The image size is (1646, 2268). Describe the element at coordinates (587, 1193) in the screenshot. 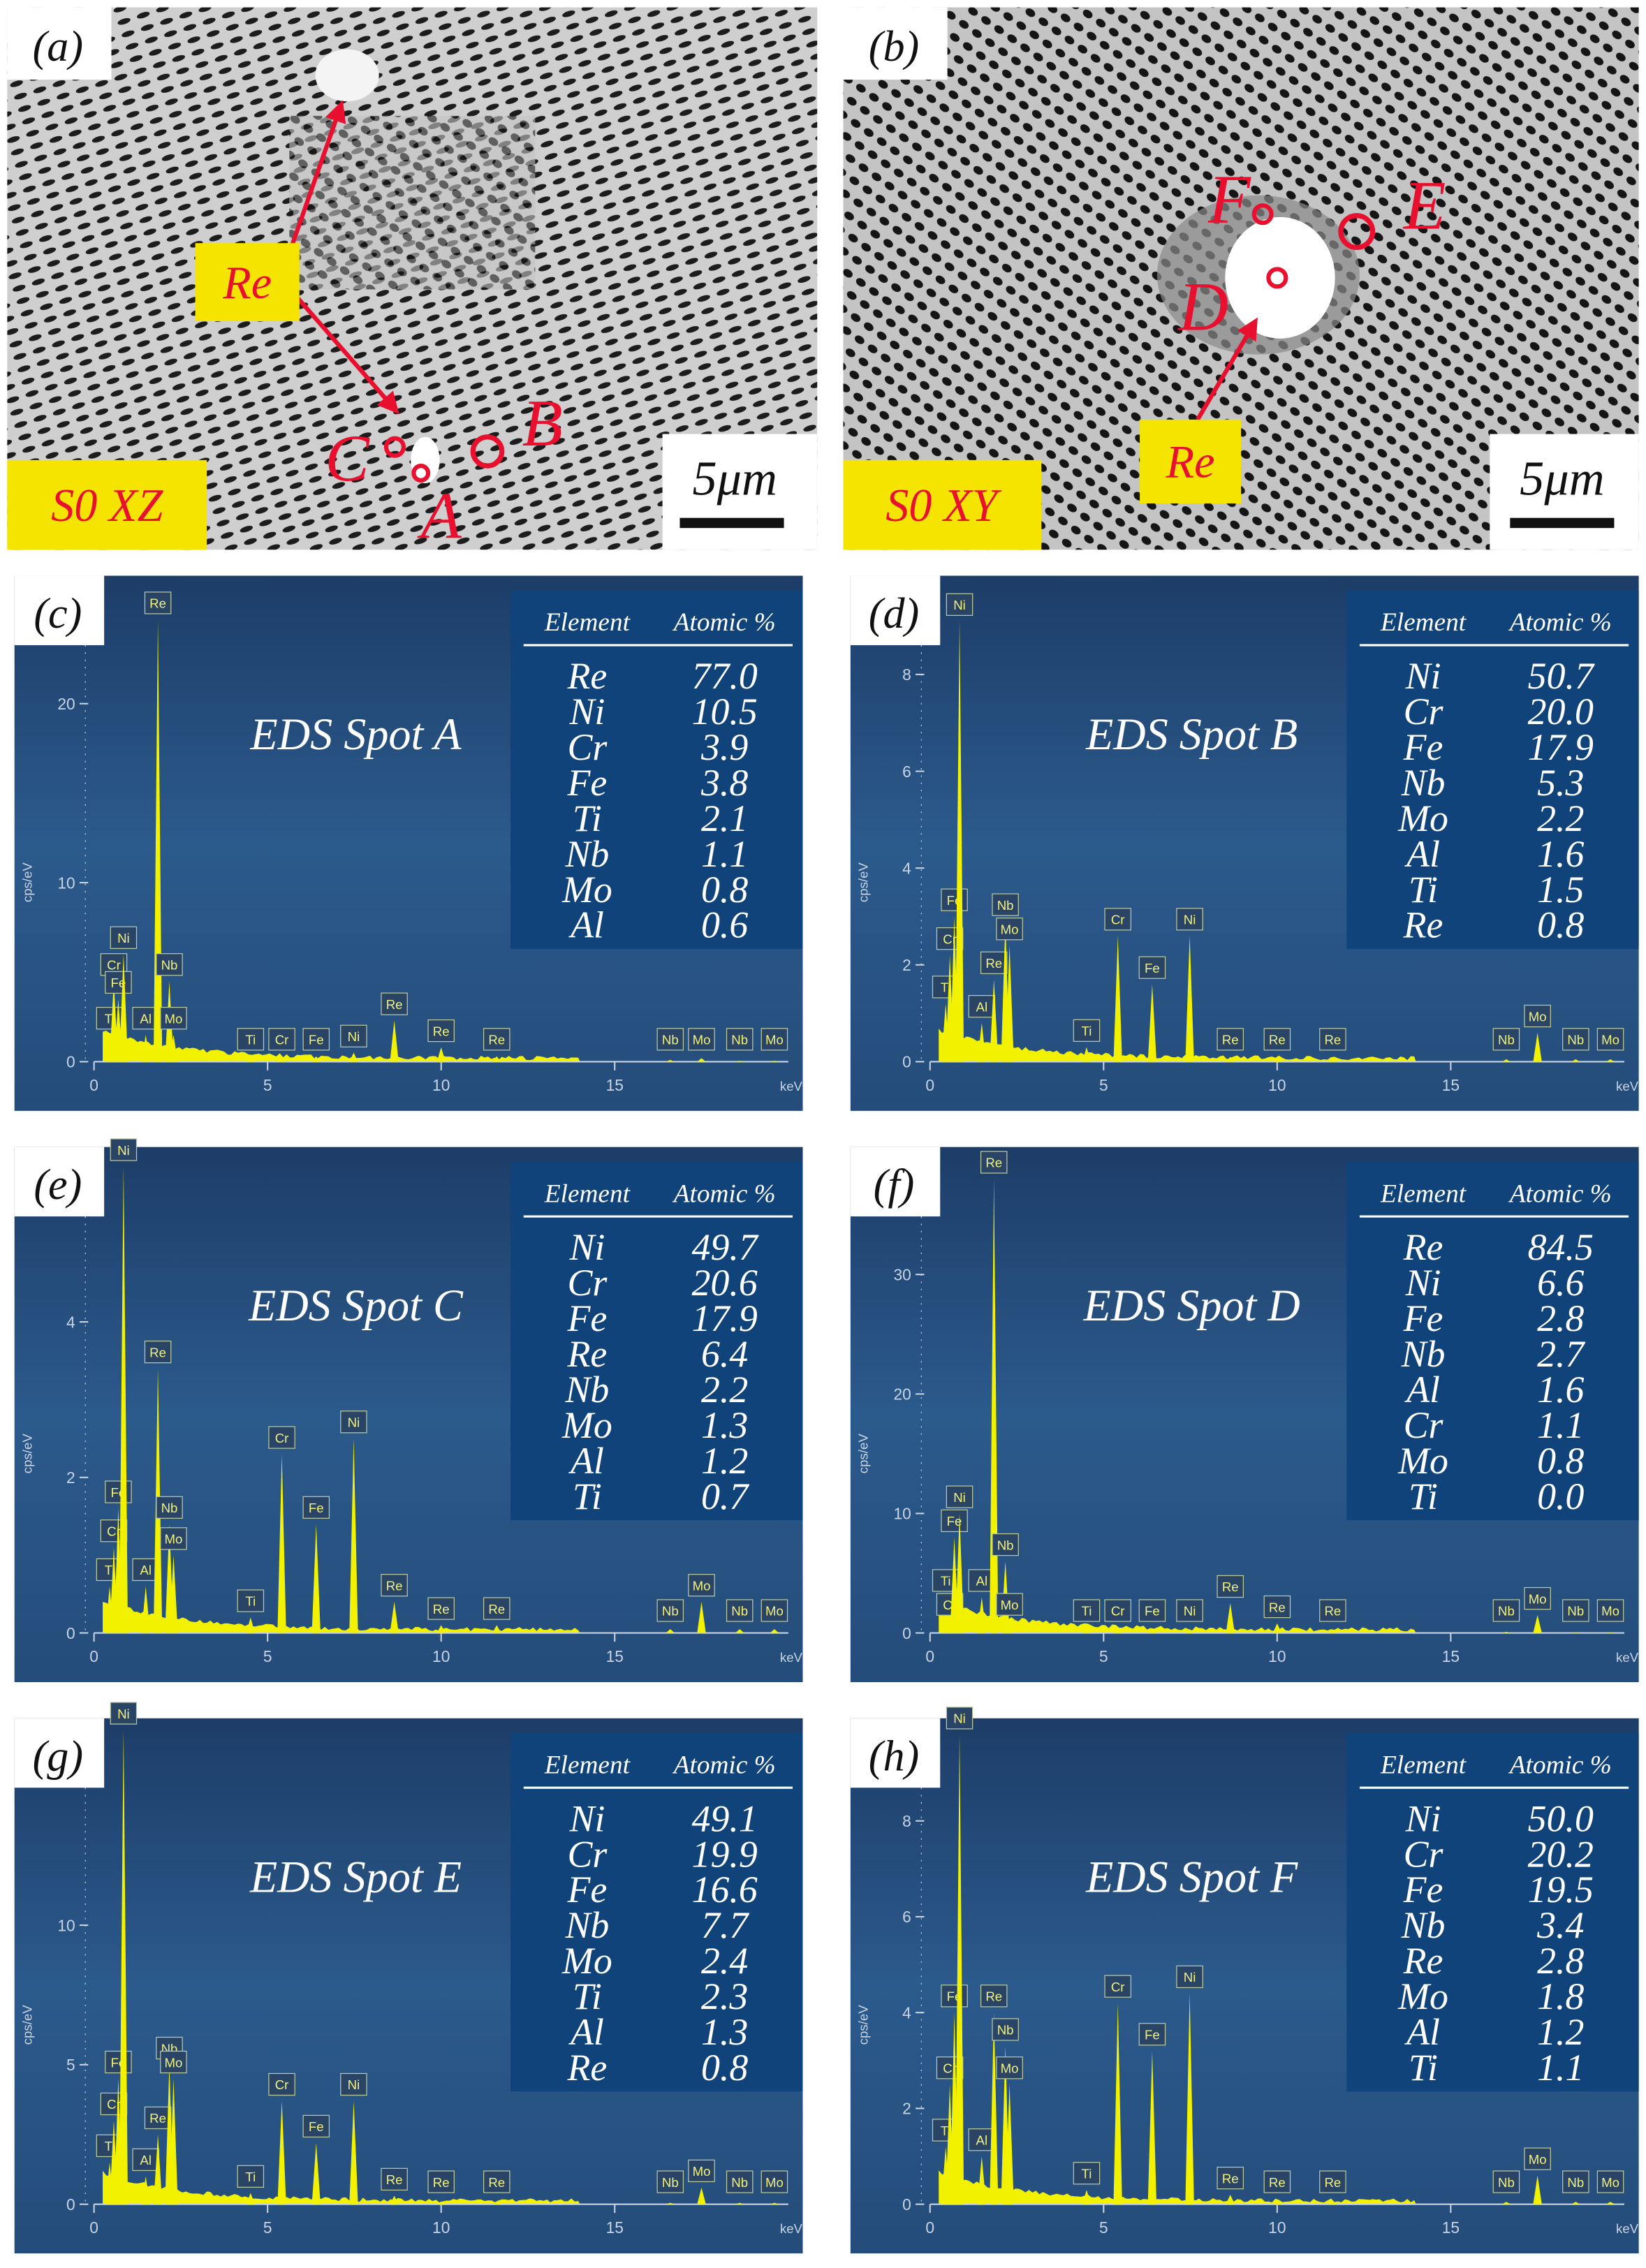

I see `table-header: Element` at that location.